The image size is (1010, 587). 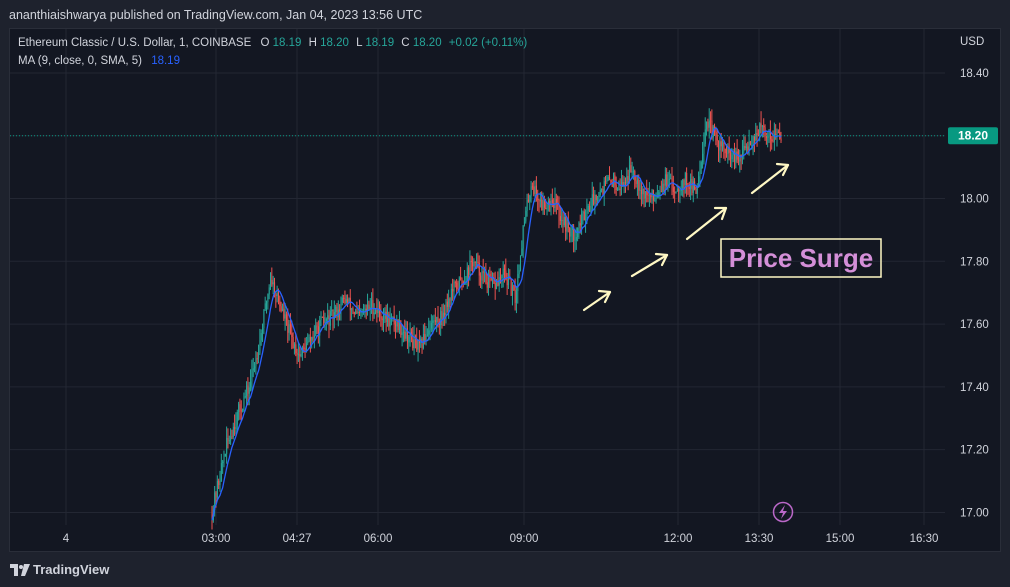 I want to click on time-tick-label: 4, so click(x=66, y=539).